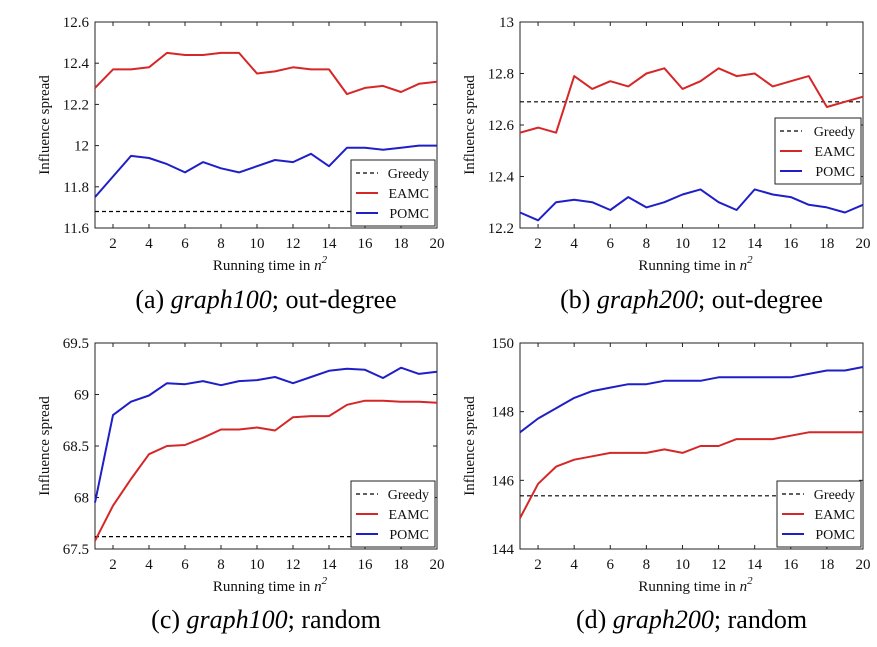  I want to click on caption-label: (d), so click(594, 619).